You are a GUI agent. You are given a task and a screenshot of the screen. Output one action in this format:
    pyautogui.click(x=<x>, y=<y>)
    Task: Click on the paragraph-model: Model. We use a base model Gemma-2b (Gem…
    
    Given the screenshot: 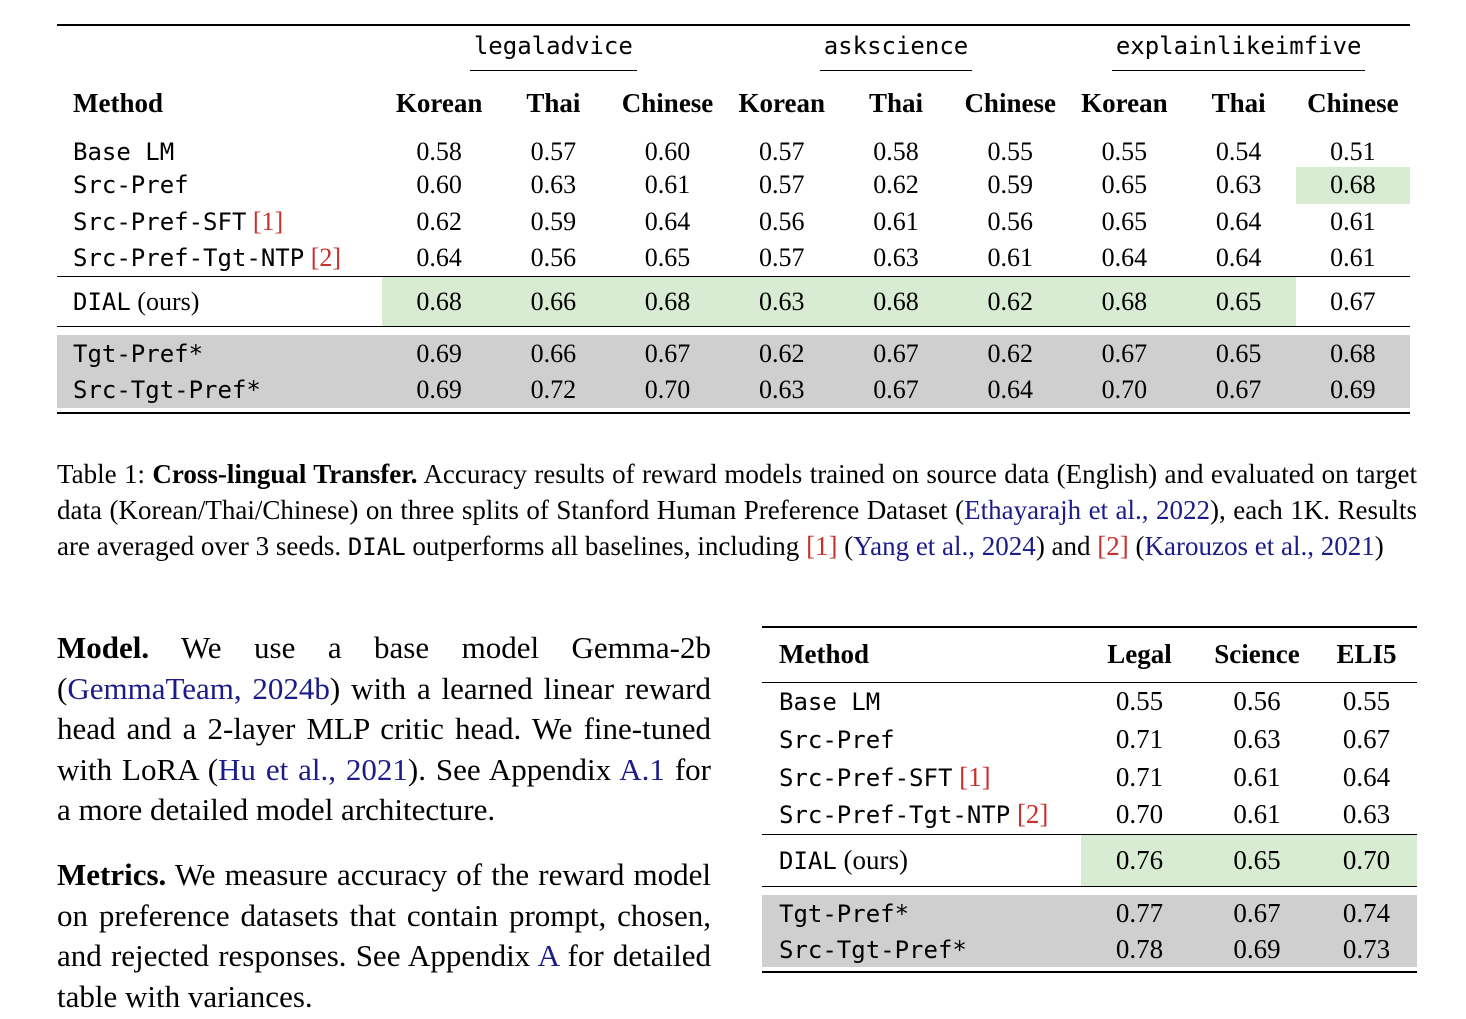 What is the action you would take?
    pyautogui.click(x=384, y=729)
    